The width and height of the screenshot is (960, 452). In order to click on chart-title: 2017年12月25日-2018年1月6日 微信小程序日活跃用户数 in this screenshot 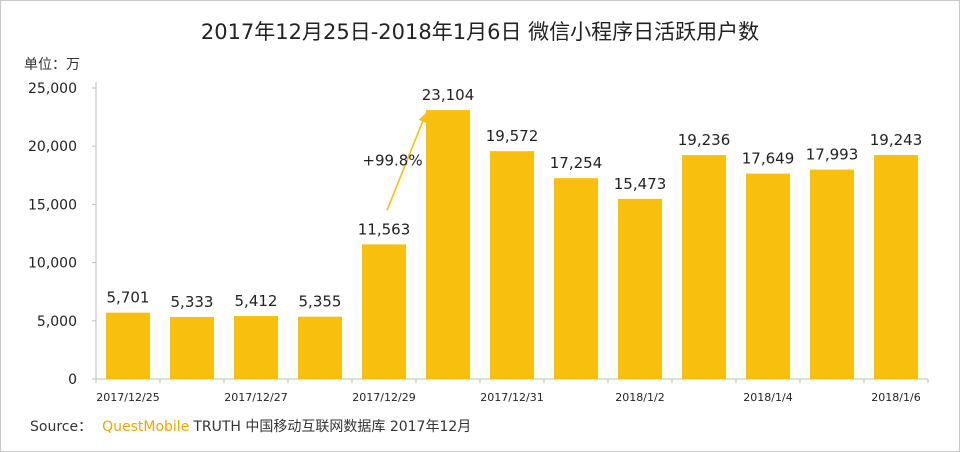, I will do `click(480, 32)`.